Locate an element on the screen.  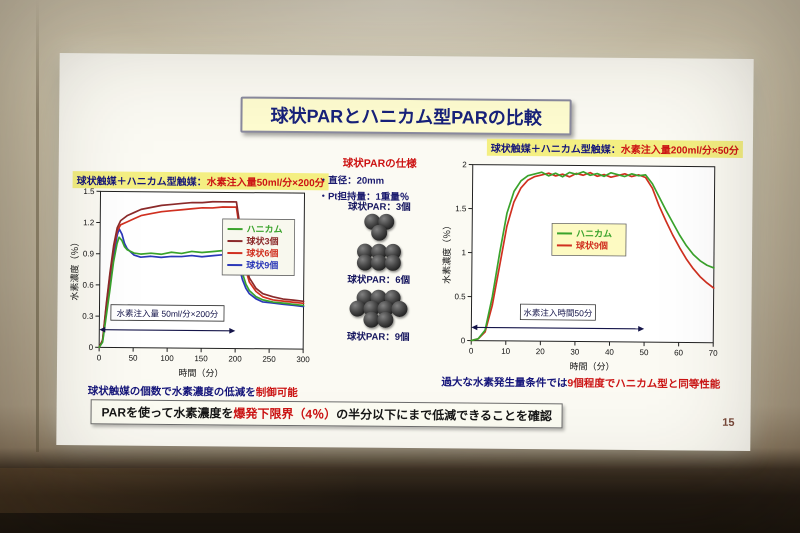
sphere-group-label: 球状PAR：6個 is located at coordinates (379, 280).